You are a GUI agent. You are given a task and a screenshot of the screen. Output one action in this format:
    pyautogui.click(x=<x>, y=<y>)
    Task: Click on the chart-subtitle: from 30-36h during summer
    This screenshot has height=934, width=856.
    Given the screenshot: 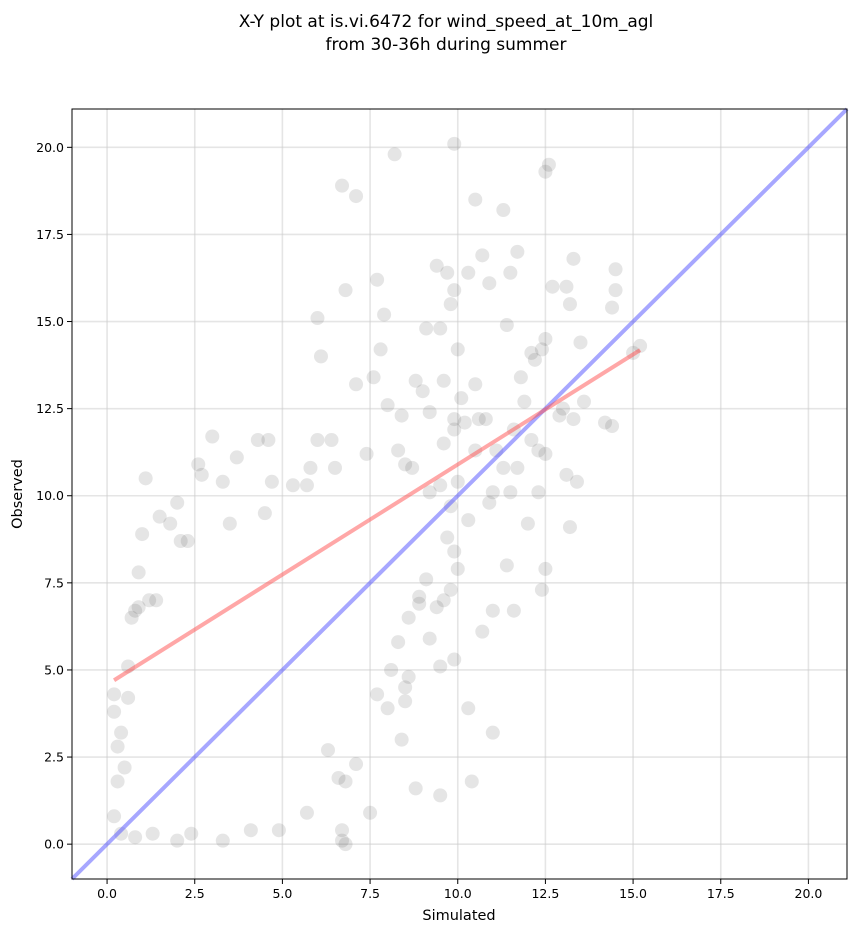 What is the action you would take?
    pyautogui.click(x=446, y=45)
    